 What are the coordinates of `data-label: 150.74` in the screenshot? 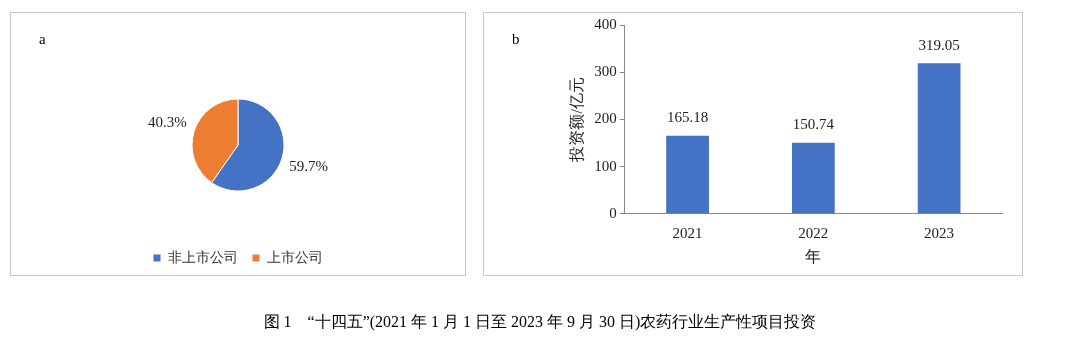 It's located at (813, 124).